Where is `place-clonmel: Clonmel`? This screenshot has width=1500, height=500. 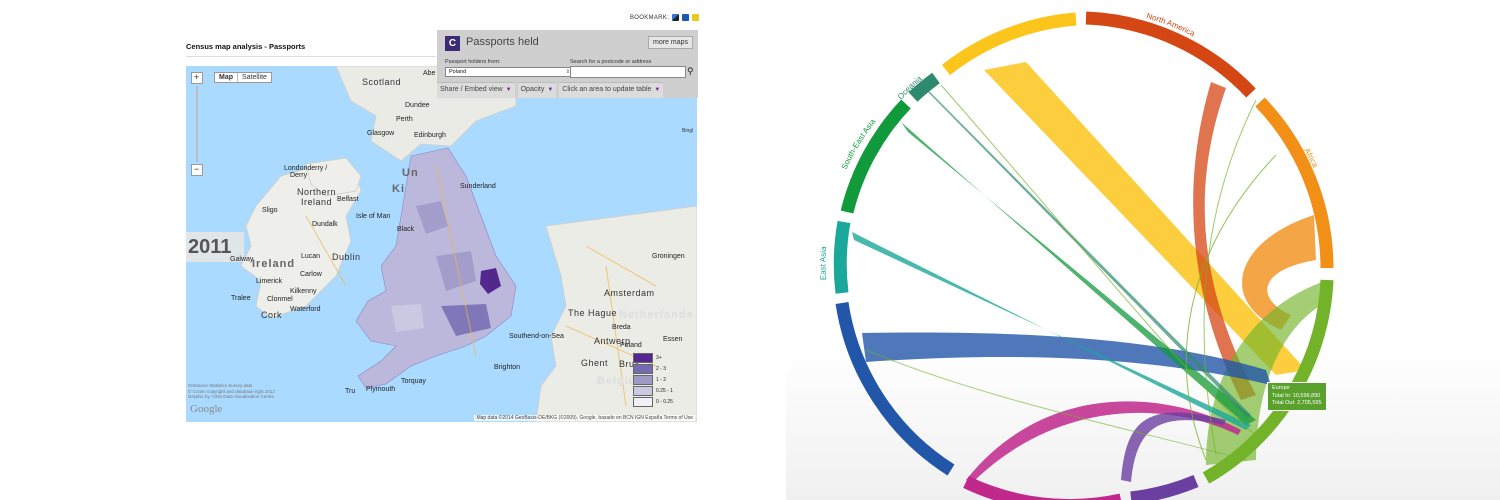
place-clonmel: Clonmel is located at coordinates (280, 299).